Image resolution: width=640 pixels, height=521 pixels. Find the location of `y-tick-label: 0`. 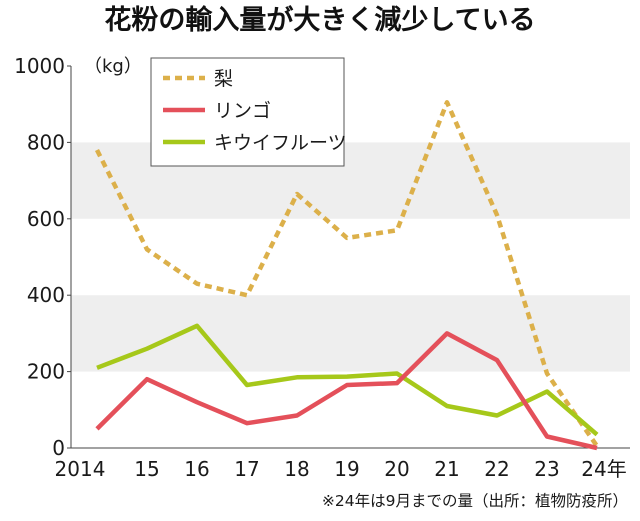

y-tick-label: 0 is located at coordinates (58, 448).